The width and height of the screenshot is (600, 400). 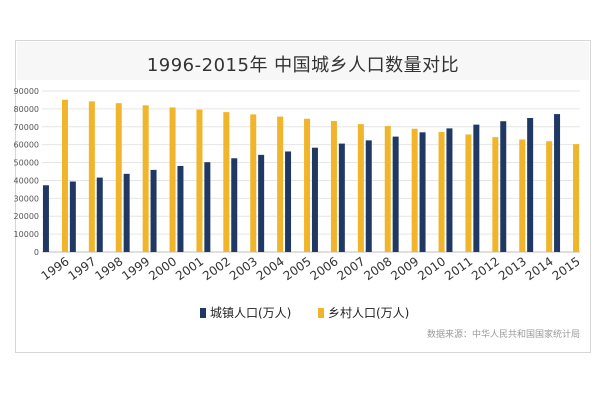 I want to click on x-tick-label: 2013, so click(x=512, y=268).